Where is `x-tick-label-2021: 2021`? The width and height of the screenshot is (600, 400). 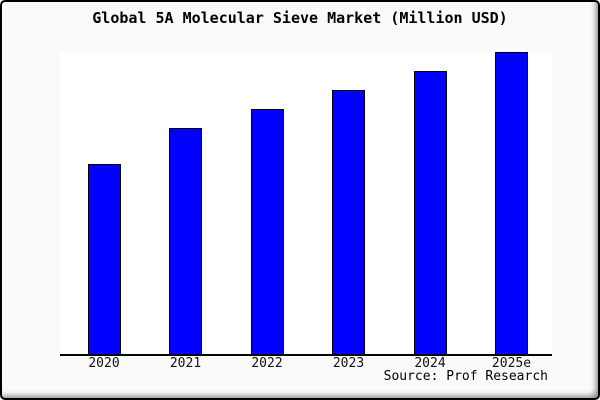
x-tick-label-2021: 2021 is located at coordinates (185, 363).